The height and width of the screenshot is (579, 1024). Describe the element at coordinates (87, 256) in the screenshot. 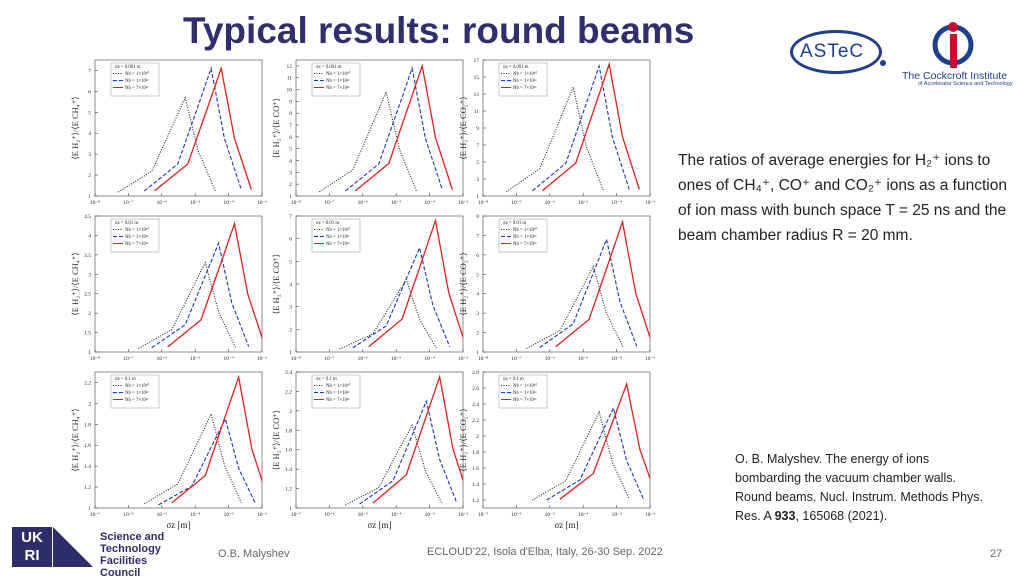

I see `y-tick-label: 3.5` at that location.